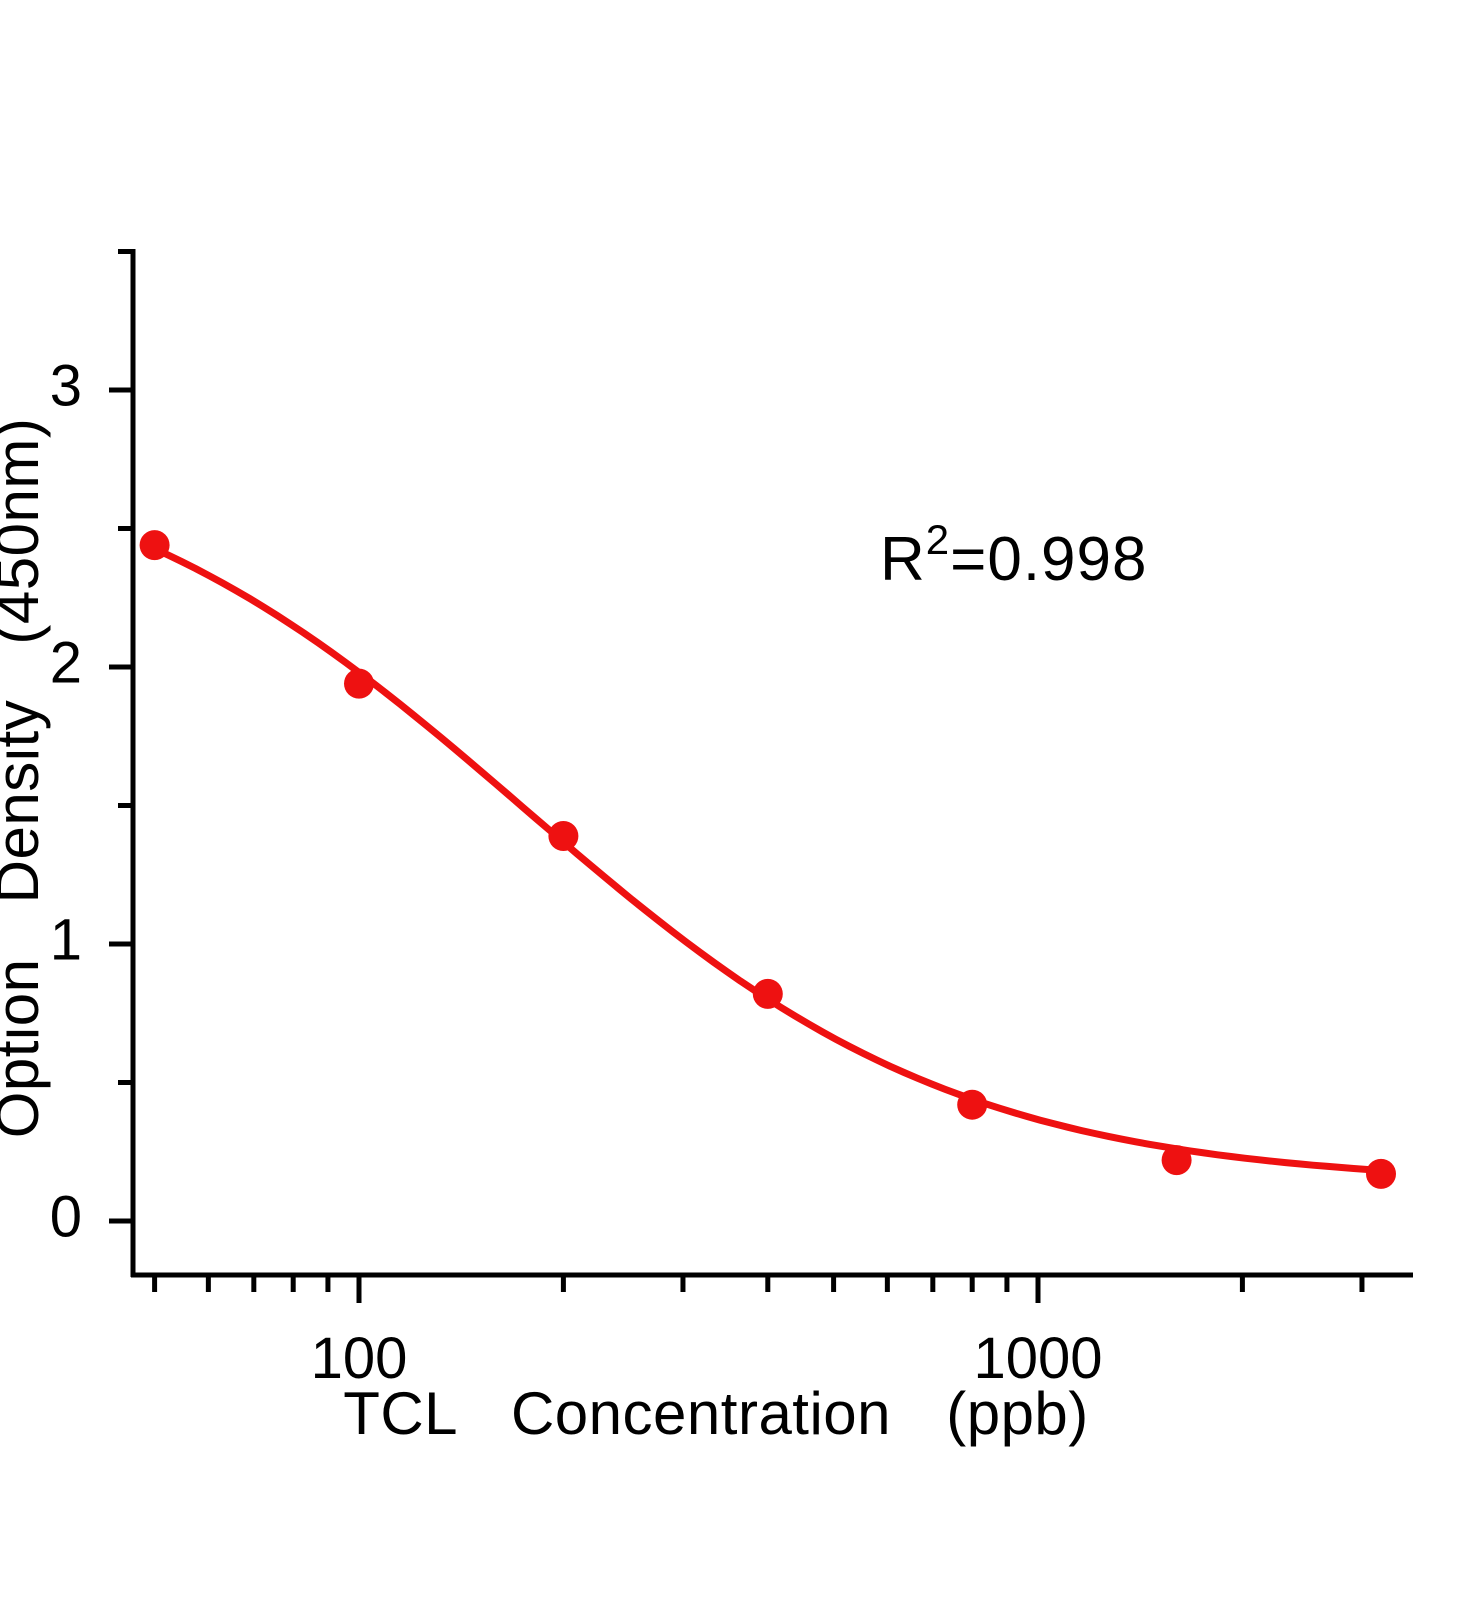 This screenshot has height=1600, width=1472. Describe the element at coordinates (359, 1358) in the screenshot. I see `x-tick-label: 100` at that location.